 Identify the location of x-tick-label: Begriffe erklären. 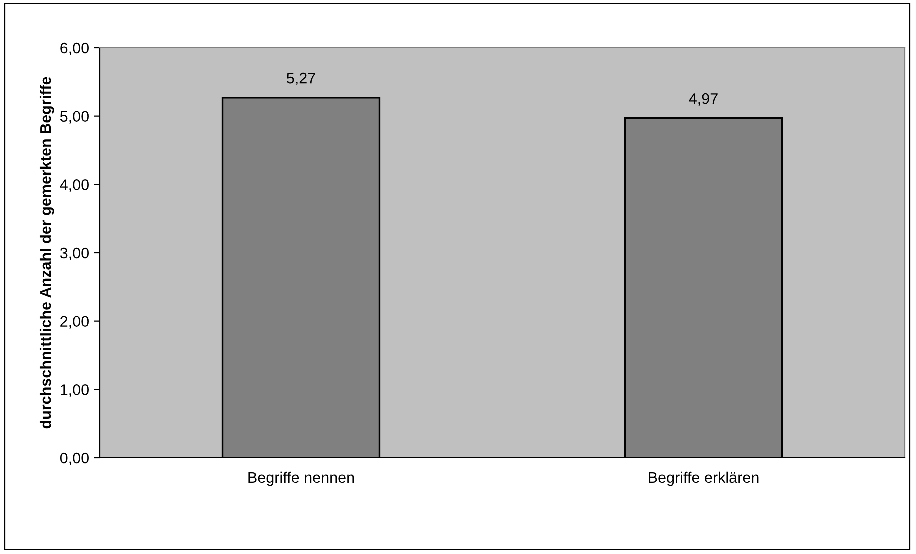
(704, 479).